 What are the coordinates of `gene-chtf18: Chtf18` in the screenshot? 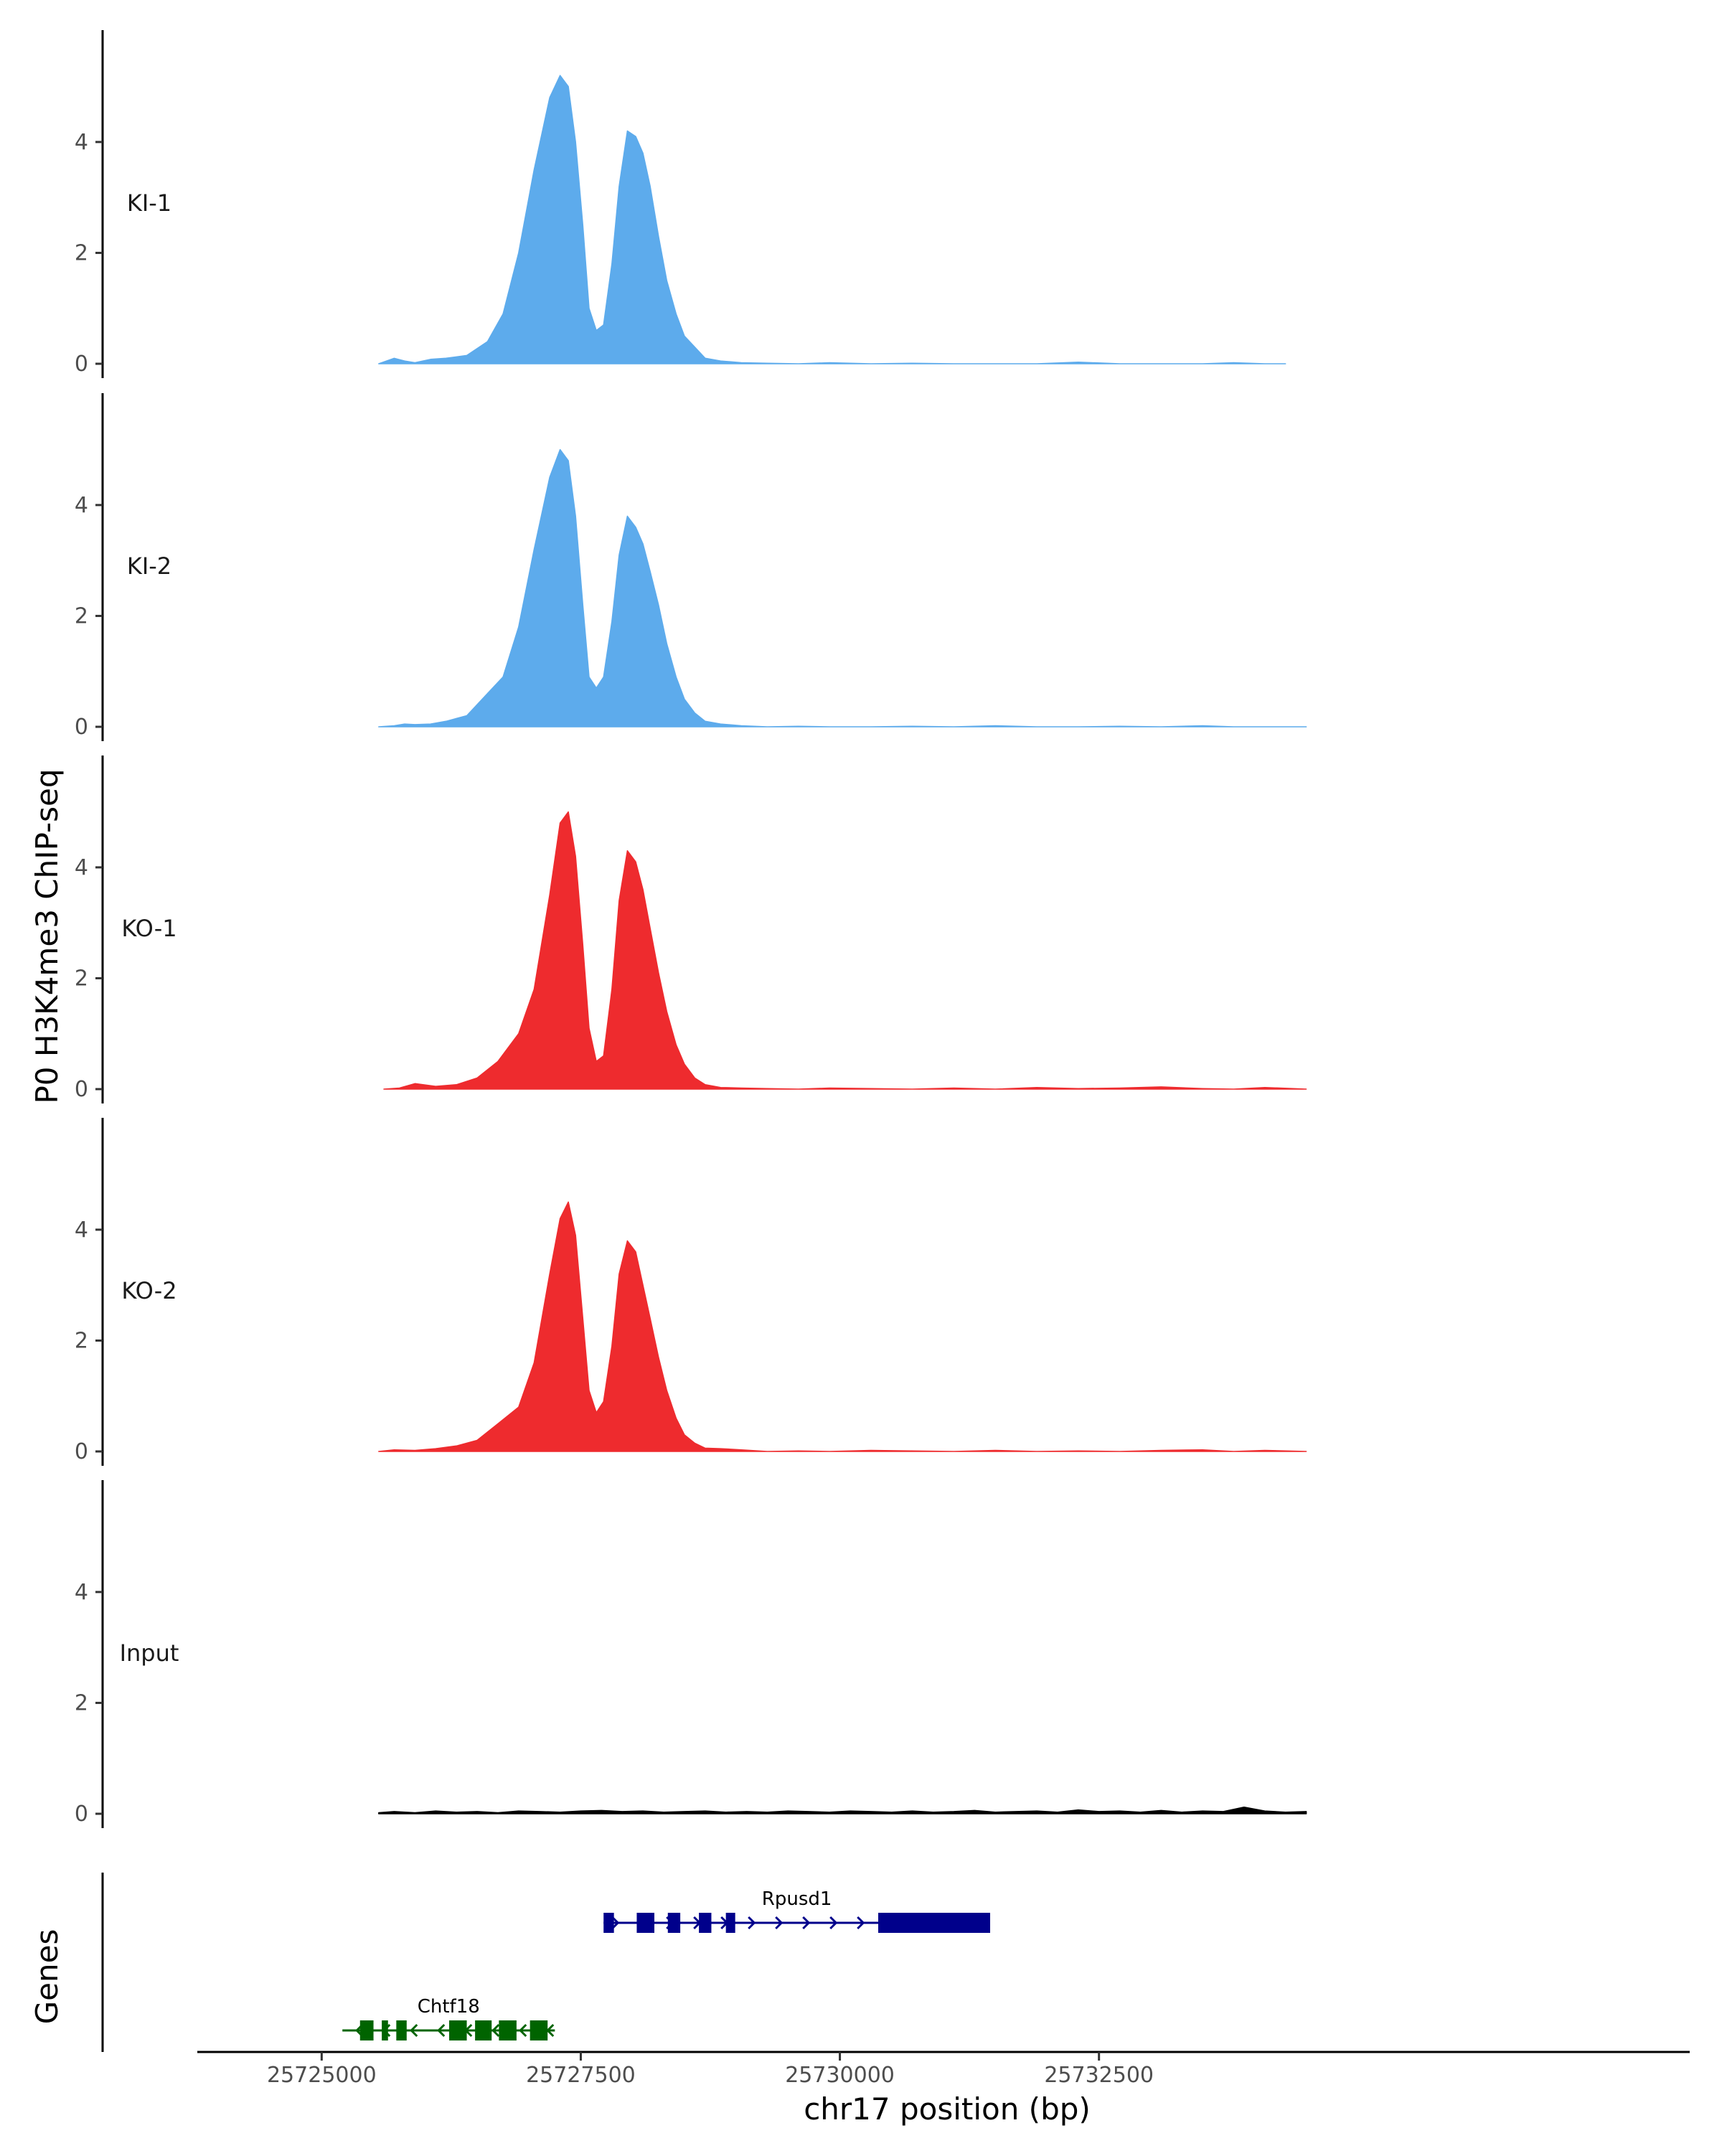 It's located at (449, 2018).